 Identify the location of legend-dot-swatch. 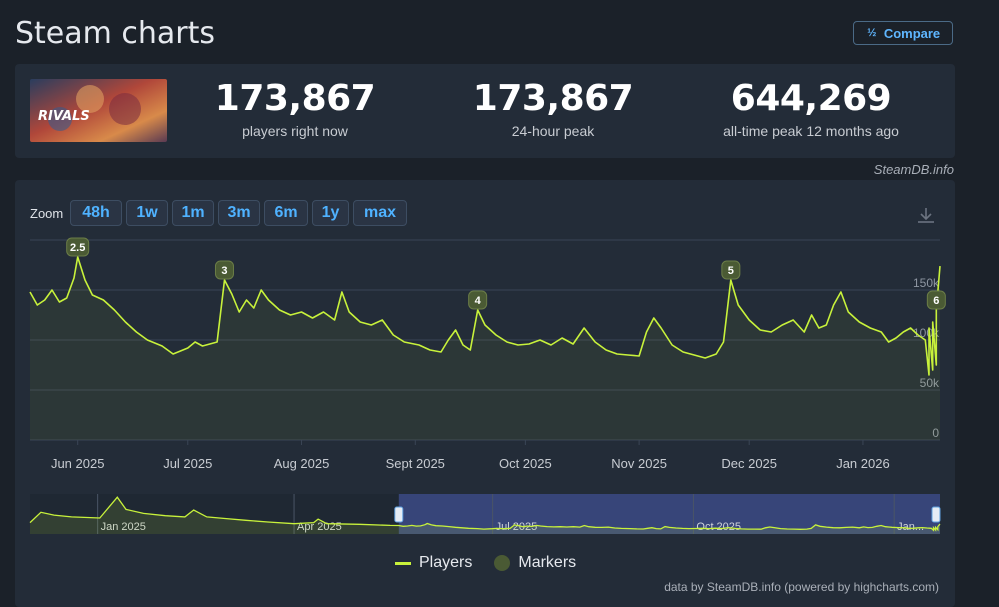
(502, 563).